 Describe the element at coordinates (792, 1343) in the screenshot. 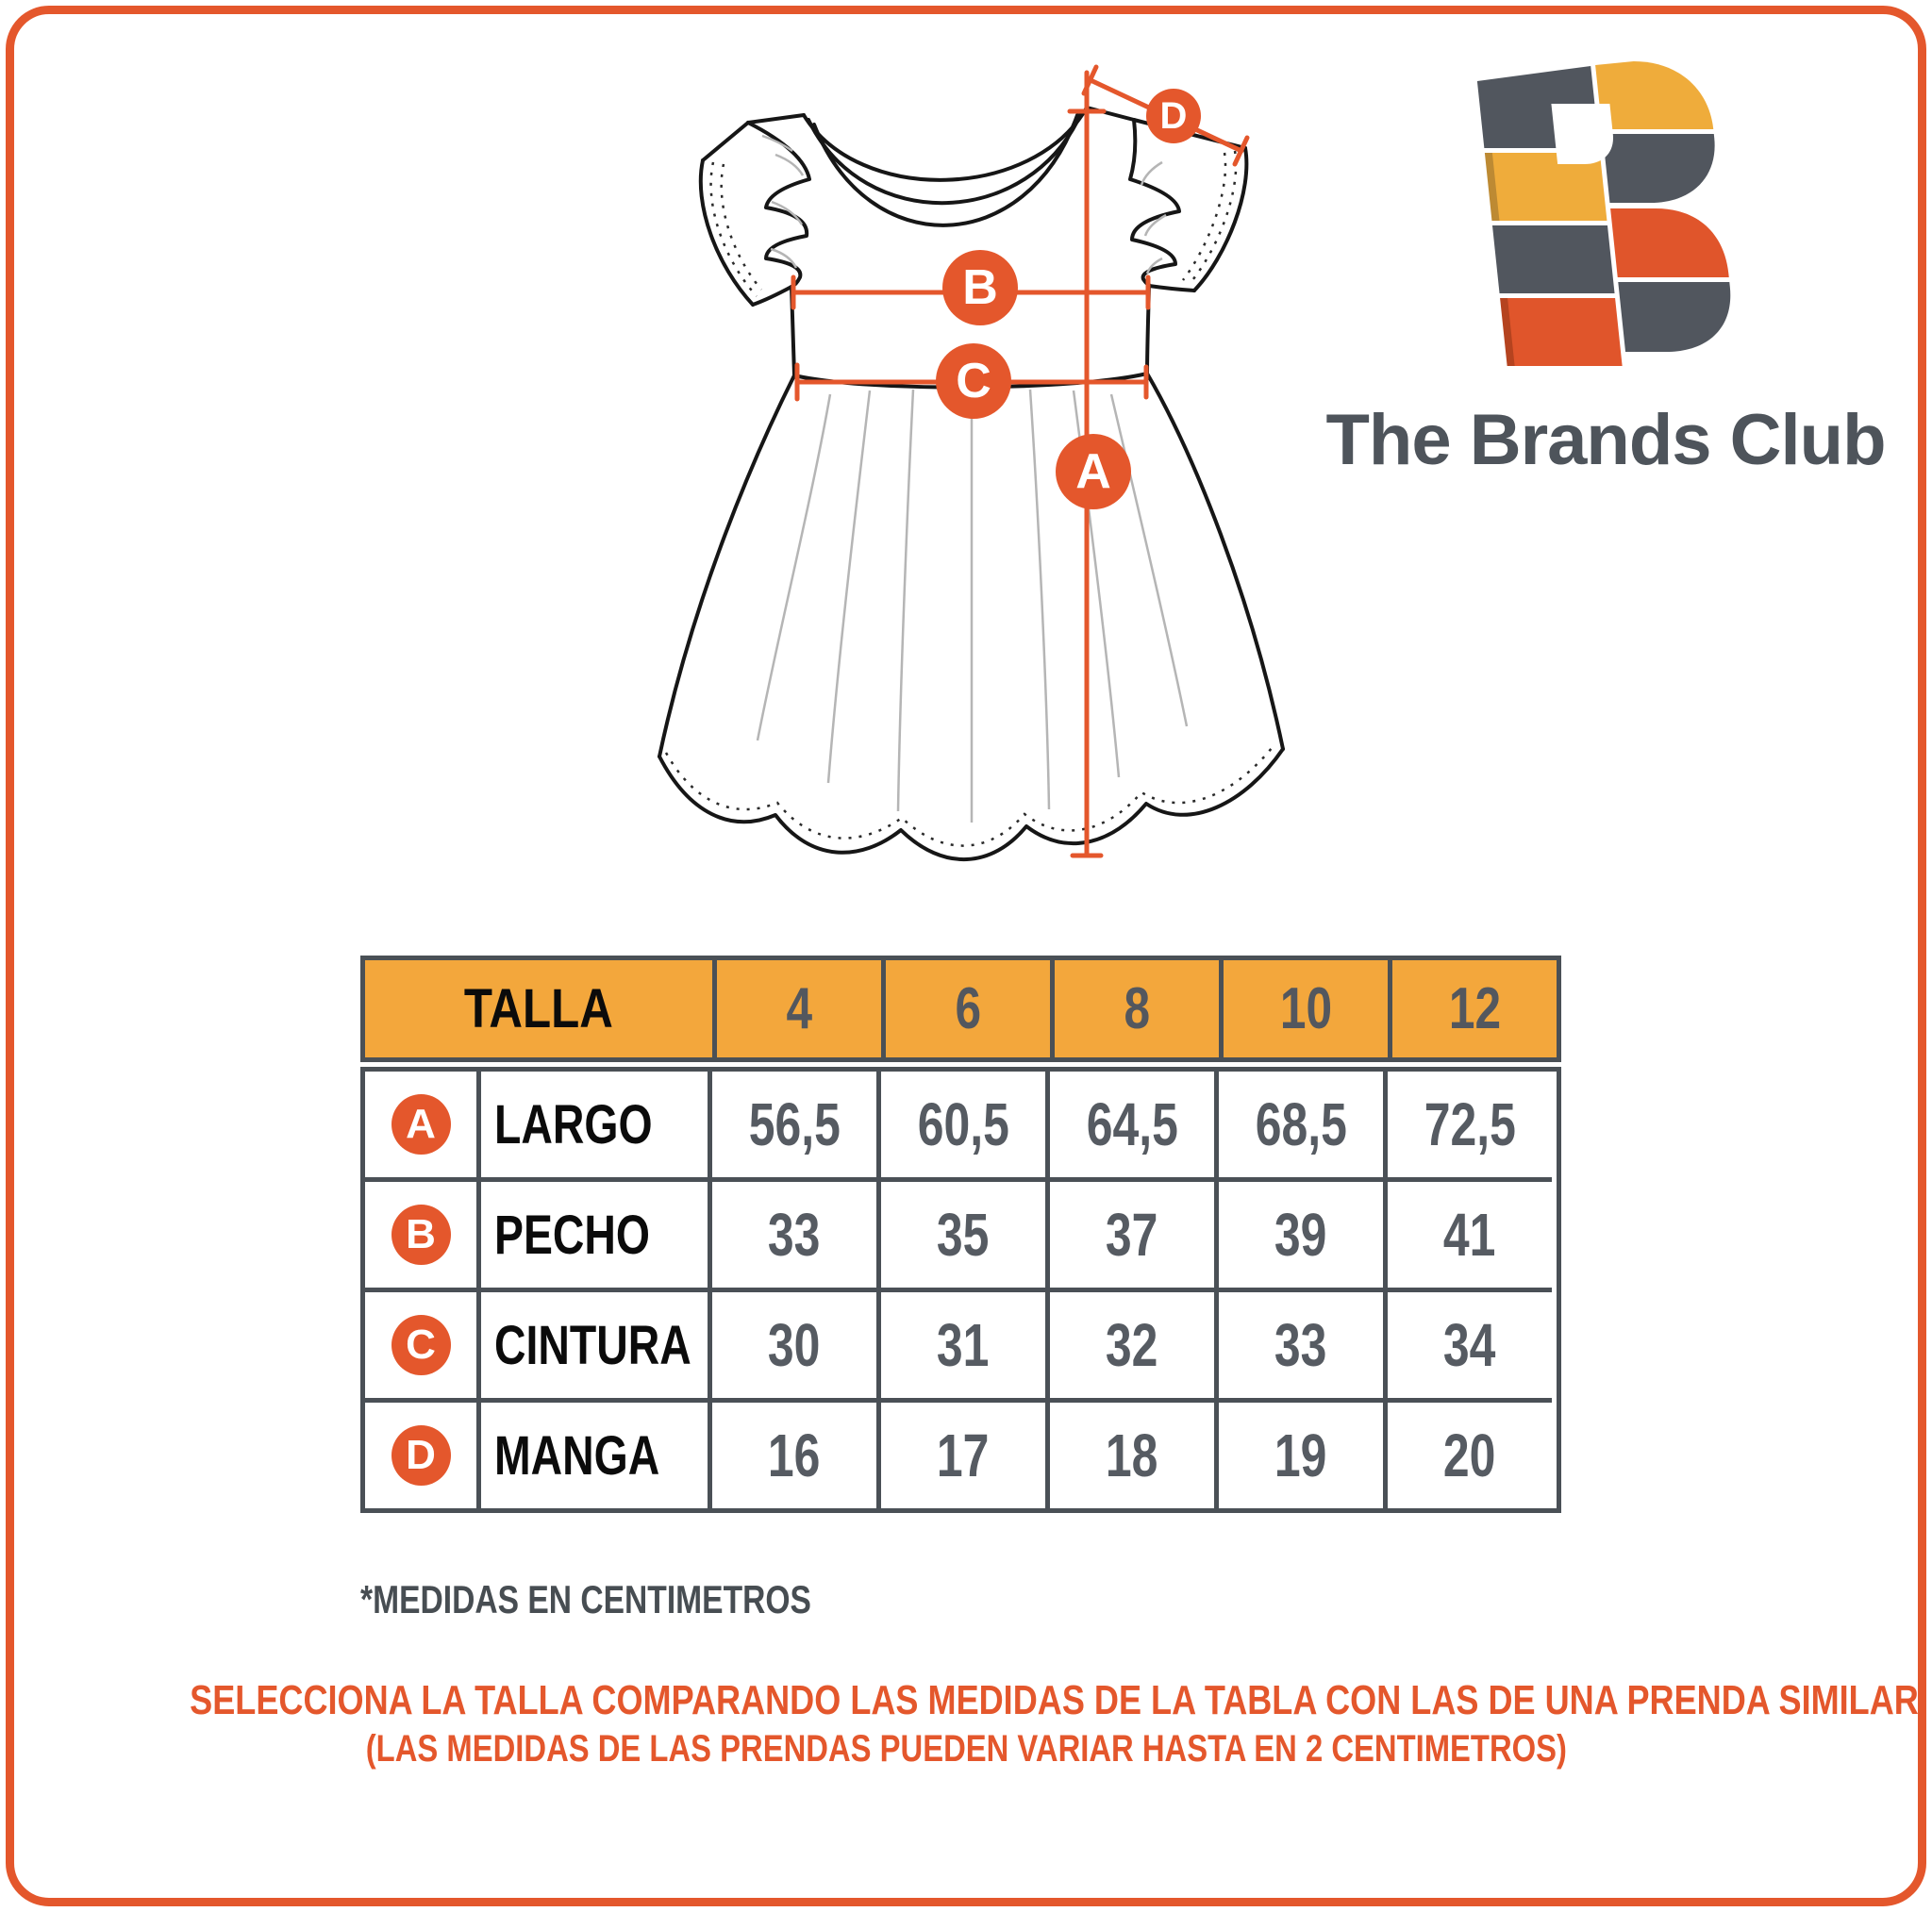

I see `measurement-value-cell: 30` at that location.